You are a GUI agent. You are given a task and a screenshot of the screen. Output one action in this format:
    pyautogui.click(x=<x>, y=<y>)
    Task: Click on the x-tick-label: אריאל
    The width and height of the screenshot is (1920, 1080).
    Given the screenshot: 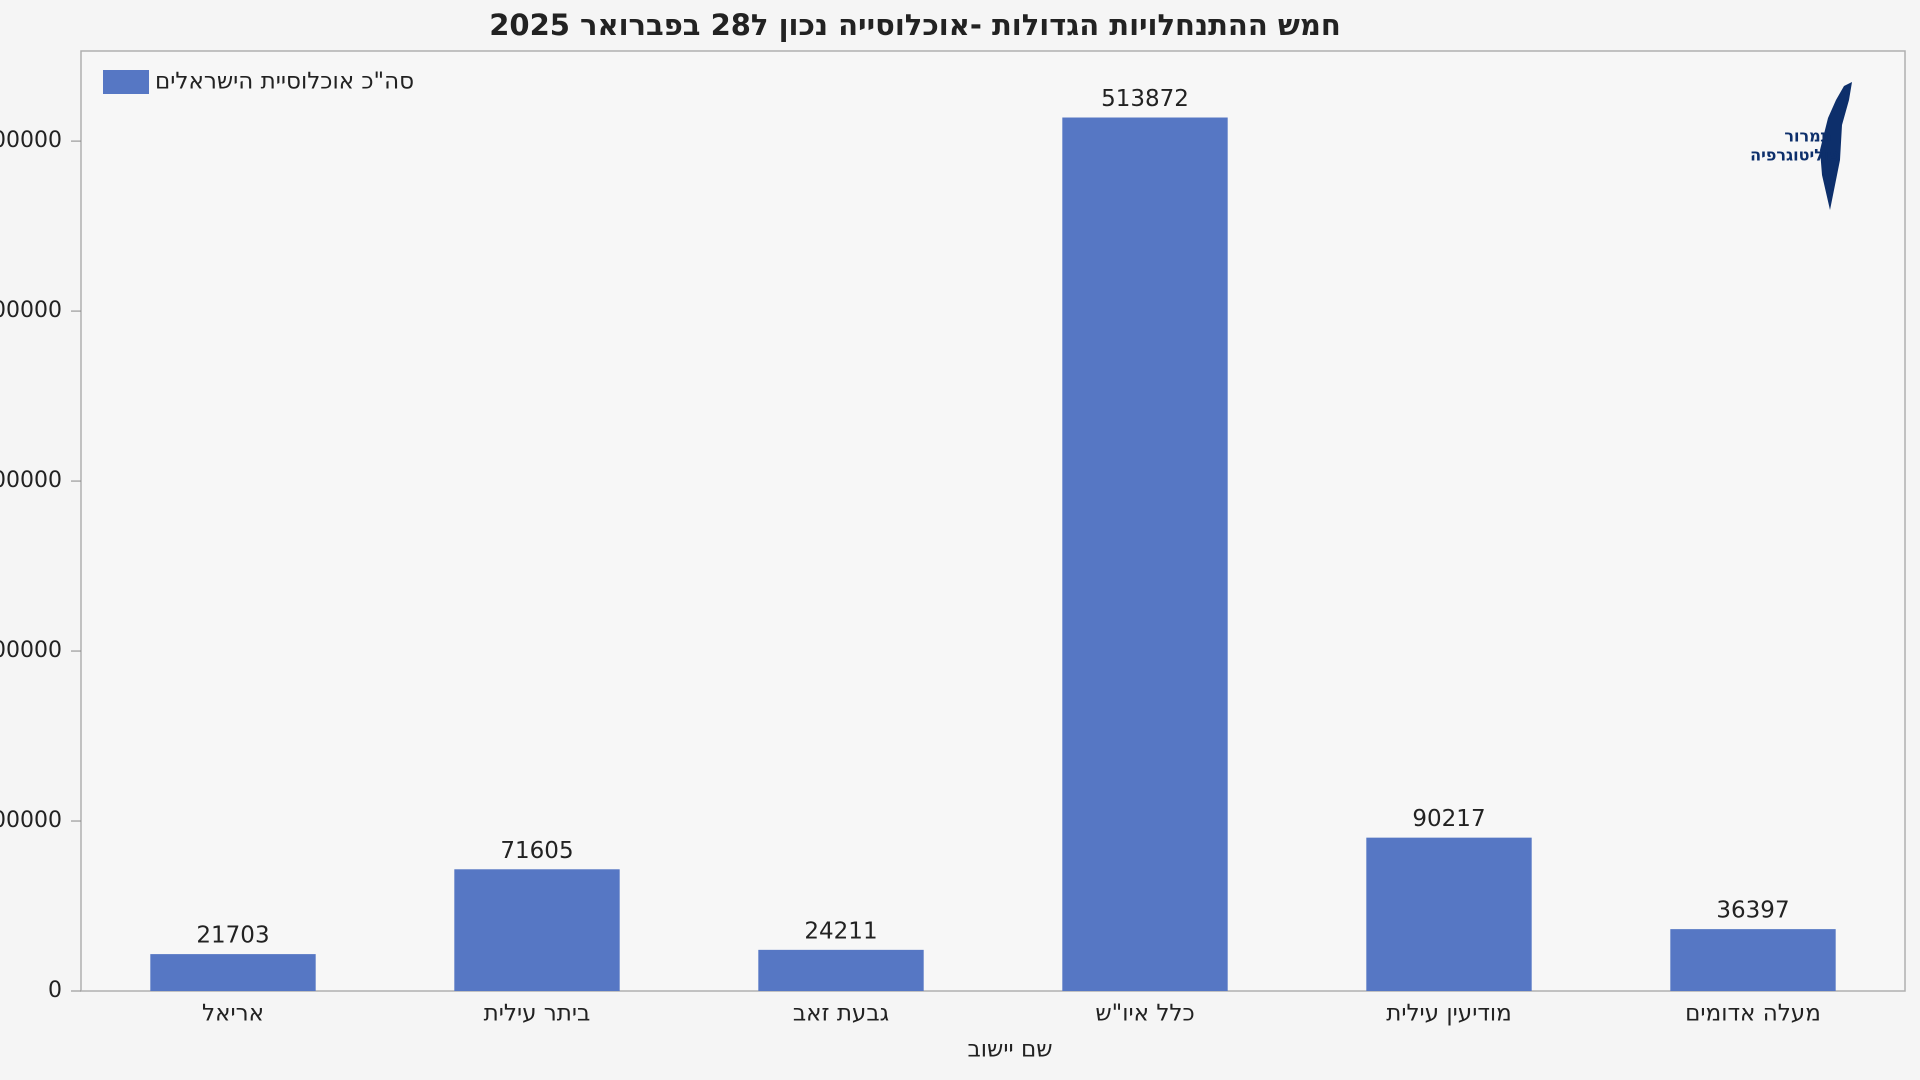 What is the action you would take?
    pyautogui.click(x=233, y=1014)
    